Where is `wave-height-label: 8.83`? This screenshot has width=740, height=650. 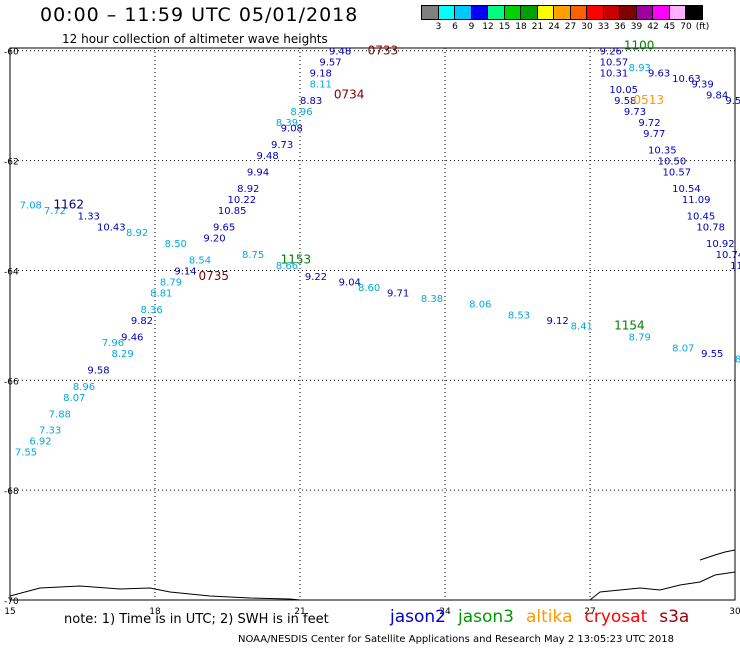
wave-height-label: 8.83 is located at coordinates (311, 101).